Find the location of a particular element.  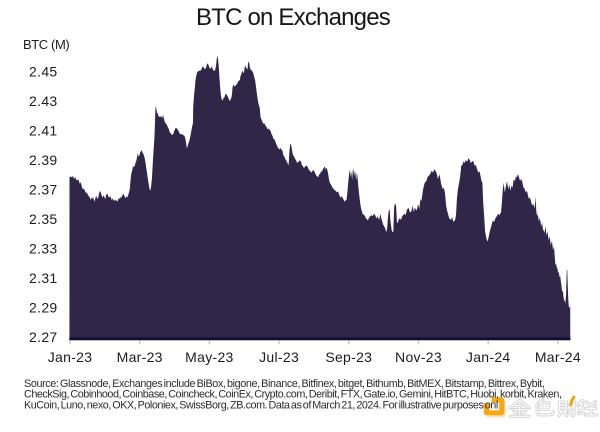

svg-text: 2.45 is located at coordinates (43, 72).